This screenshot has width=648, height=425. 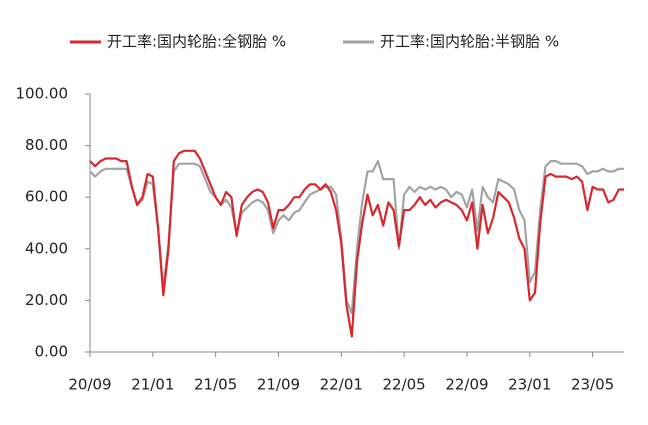 What do you see at coordinates (592, 385) in the screenshot?
I see `x-tick-label: 23/05` at bounding box center [592, 385].